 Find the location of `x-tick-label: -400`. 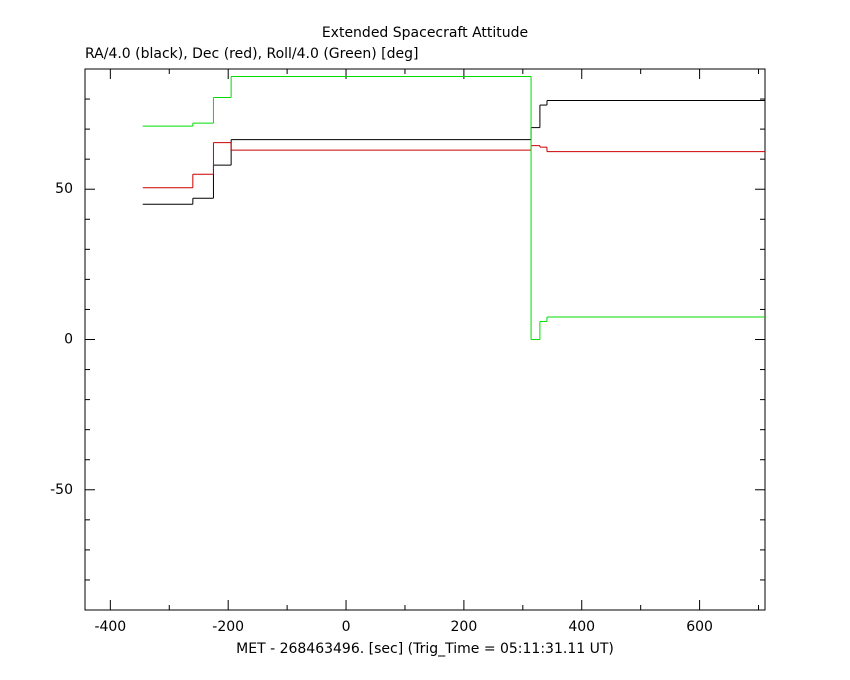

x-tick-label: -400 is located at coordinates (110, 627).